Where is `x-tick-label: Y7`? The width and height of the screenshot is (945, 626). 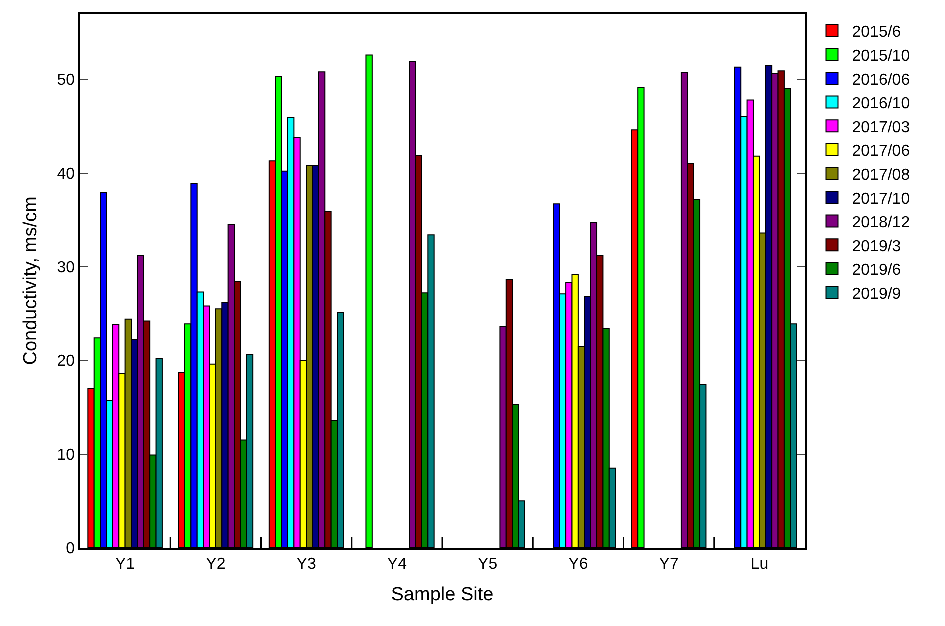 x-tick-label: Y7 is located at coordinates (669, 564).